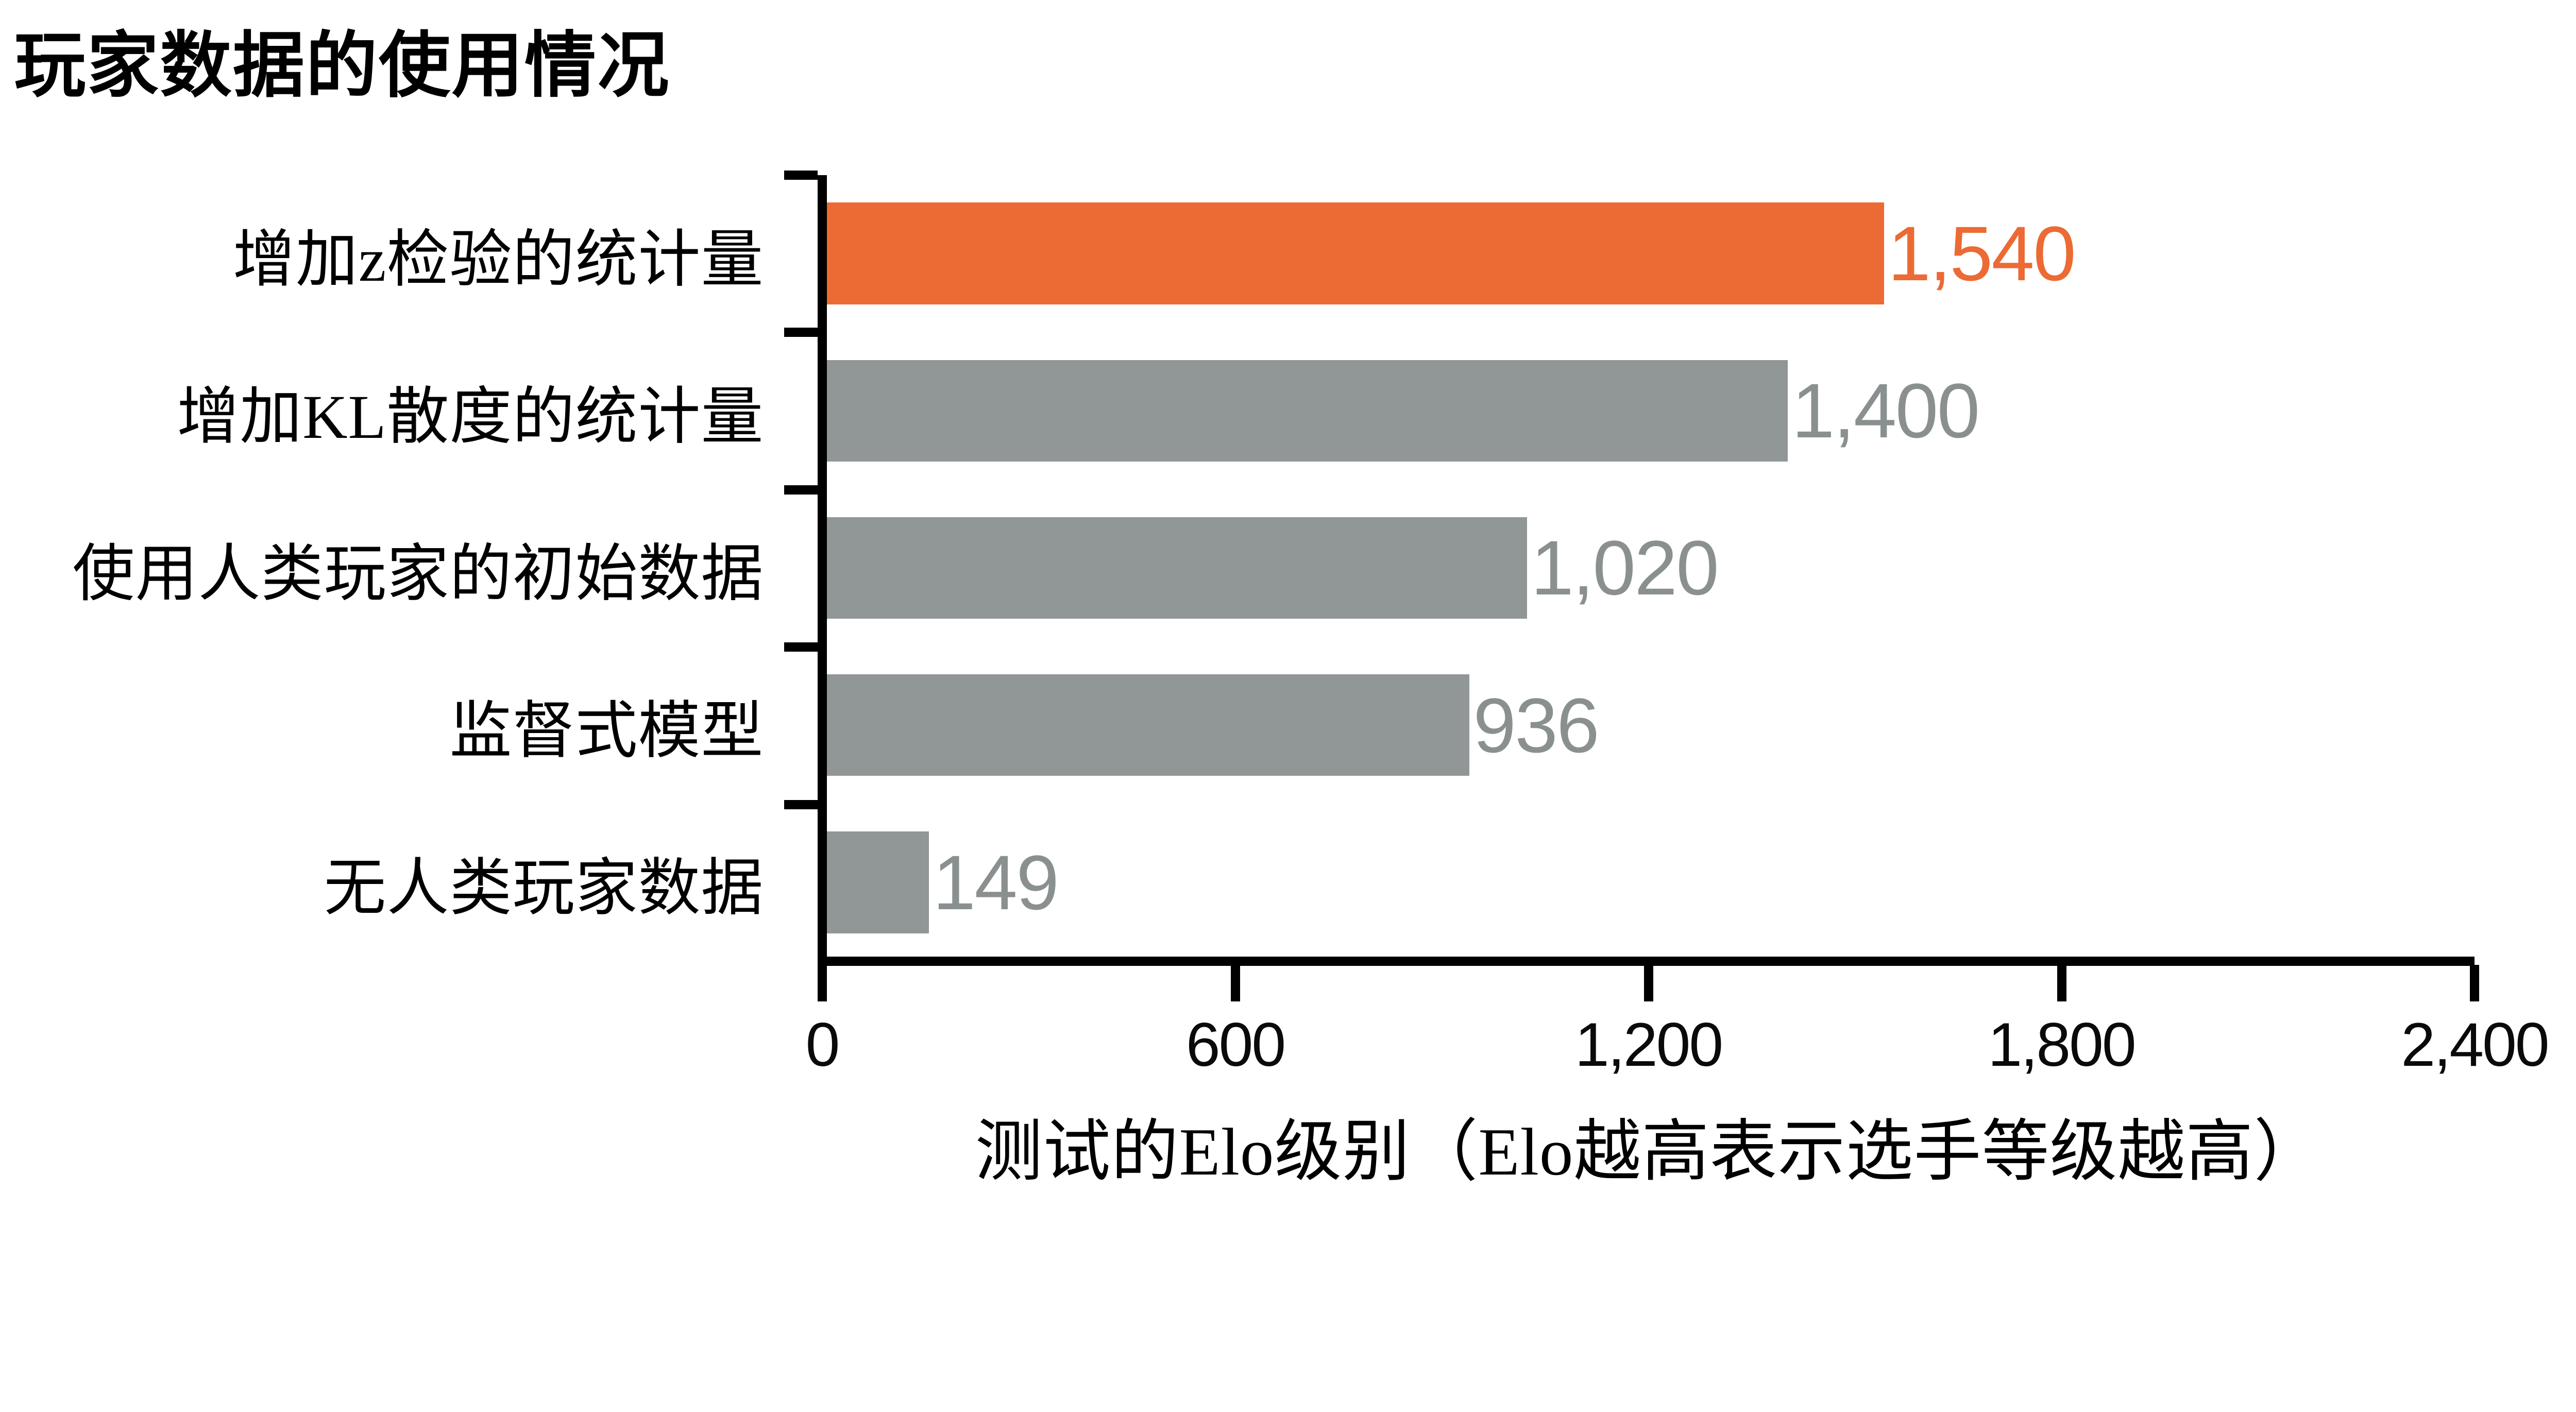 Image resolution: width=2576 pixels, height=1412 pixels. What do you see at coordinates (606, 732) in the screenshot?
I see `category-label: 监督式模型` at bounding box center [606, 732].